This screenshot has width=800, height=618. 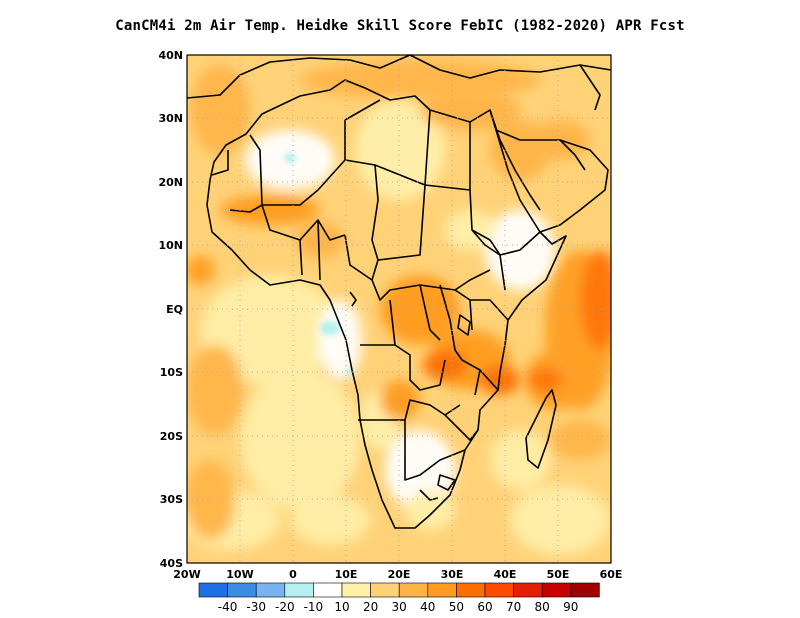 What do you see at coordinates (370, 607) in the screenshot?
I see `colorbar-label: 20` at bounding box center [370, 607].